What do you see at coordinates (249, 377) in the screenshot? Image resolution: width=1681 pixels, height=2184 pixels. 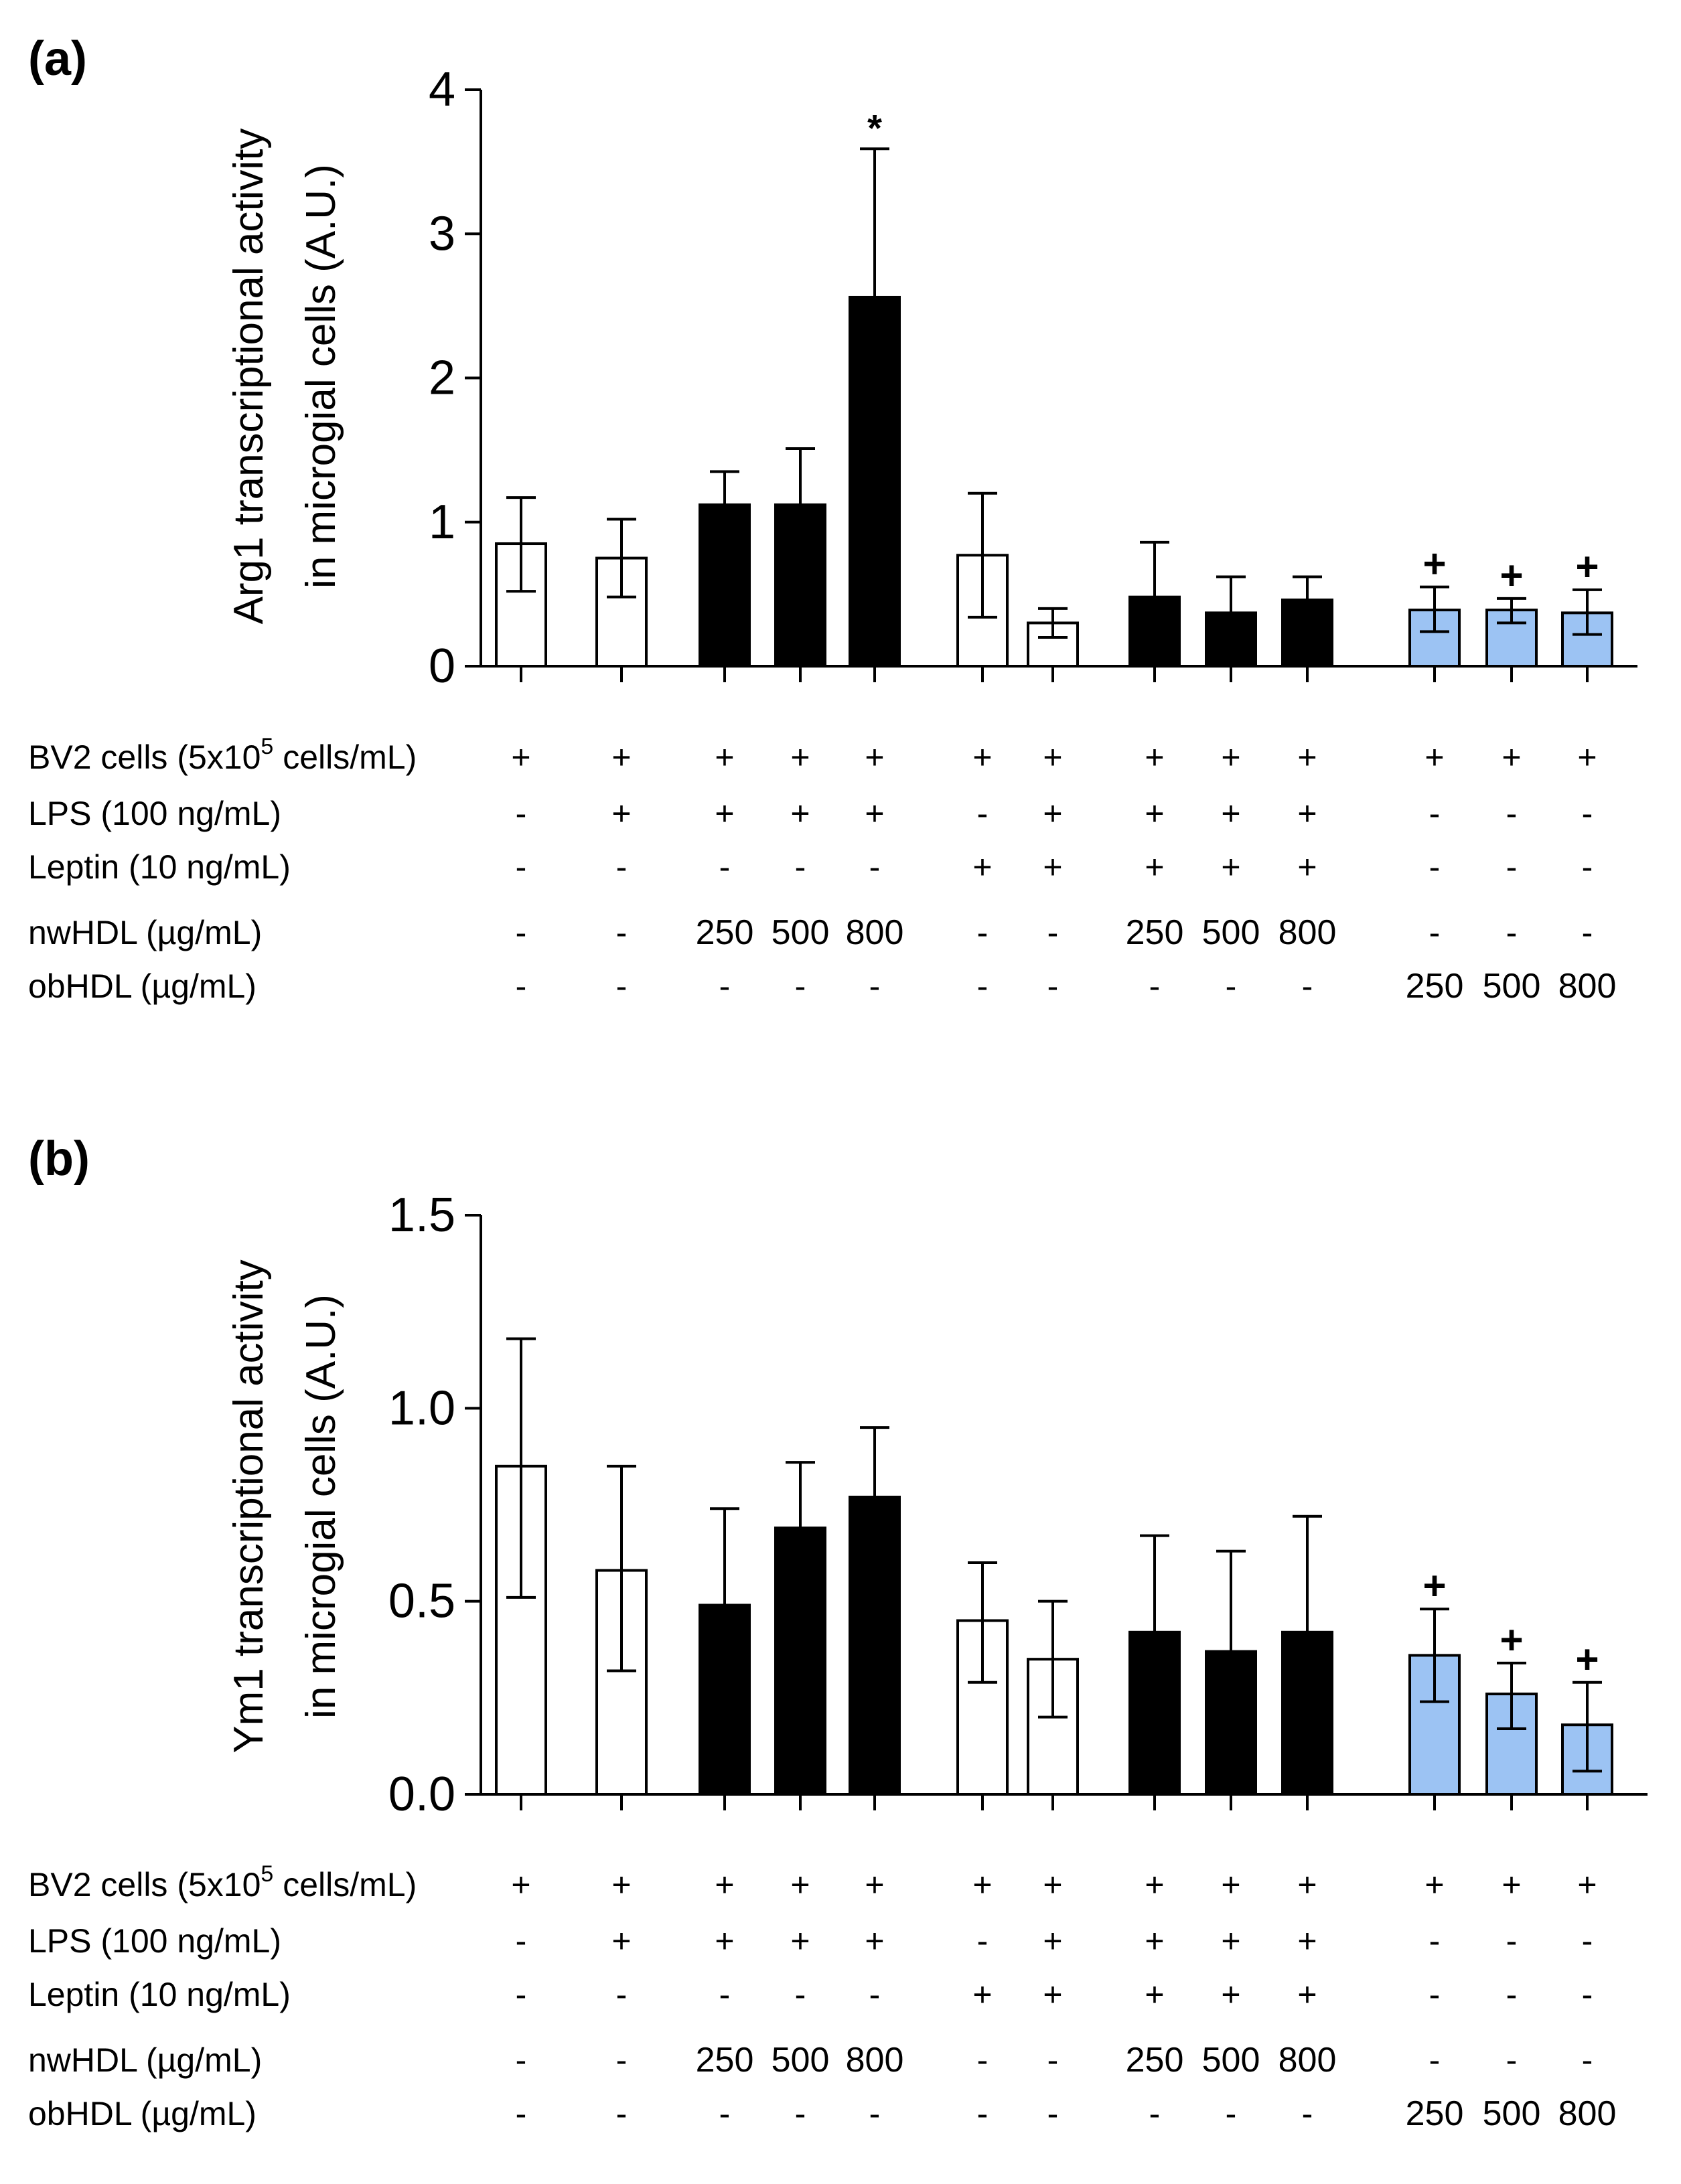 I see `y-axis-title: Arg1 transcriptional activity` at bounding box center [249, 377].